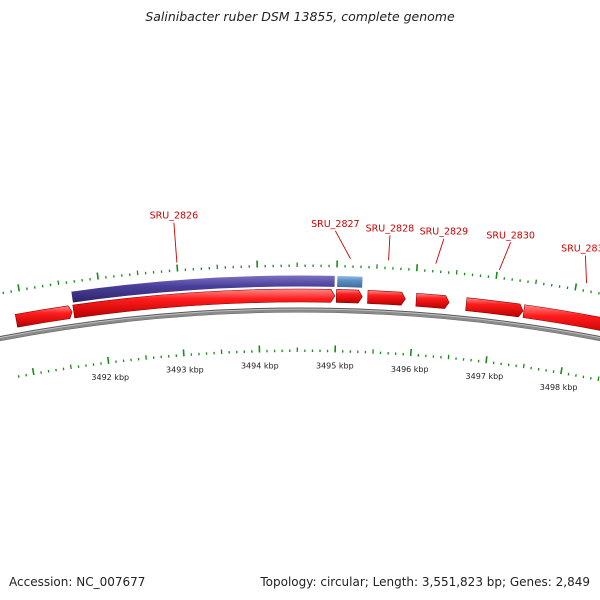  Describe the element at coordinates (185, 369) in the screenshot. I see `scale-tick-label: 3493 kbp` at that location.